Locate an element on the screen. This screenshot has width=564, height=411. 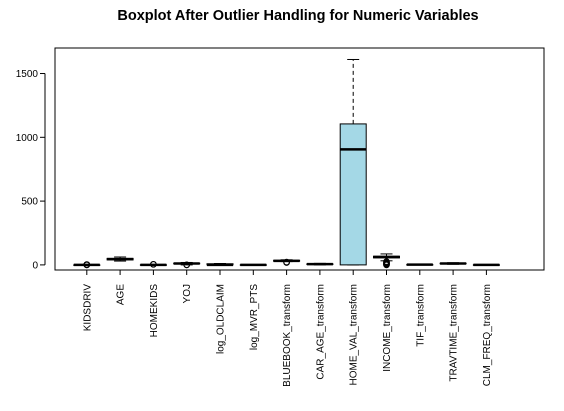
y-axis: 0 500 1000 1500 is located at coordinates (31, 170).